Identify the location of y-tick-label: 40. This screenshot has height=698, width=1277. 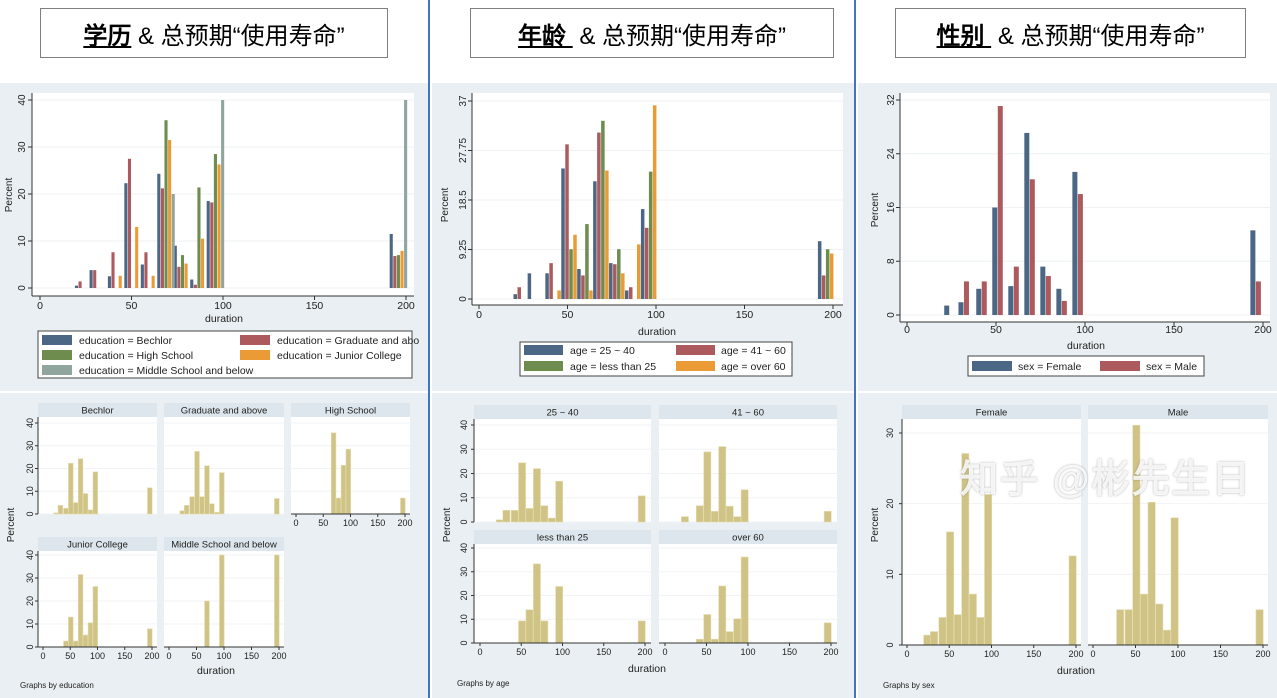
(30, 555).